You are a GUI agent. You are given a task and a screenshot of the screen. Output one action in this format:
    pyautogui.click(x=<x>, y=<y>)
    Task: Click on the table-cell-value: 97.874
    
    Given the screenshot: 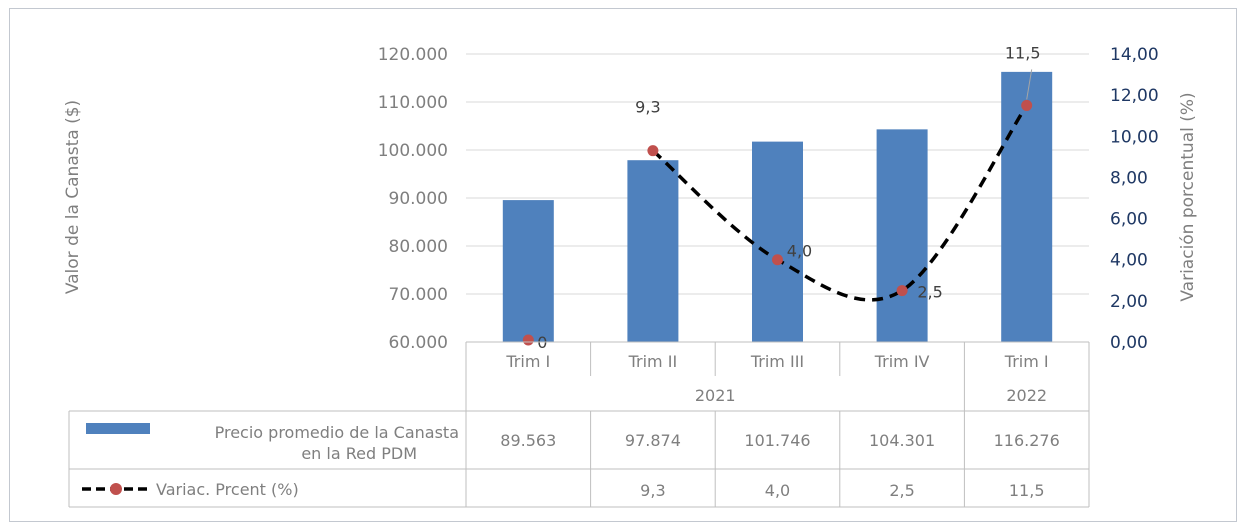 What is the action you would take?
    pyautogui.click(x=653, y=440)
    